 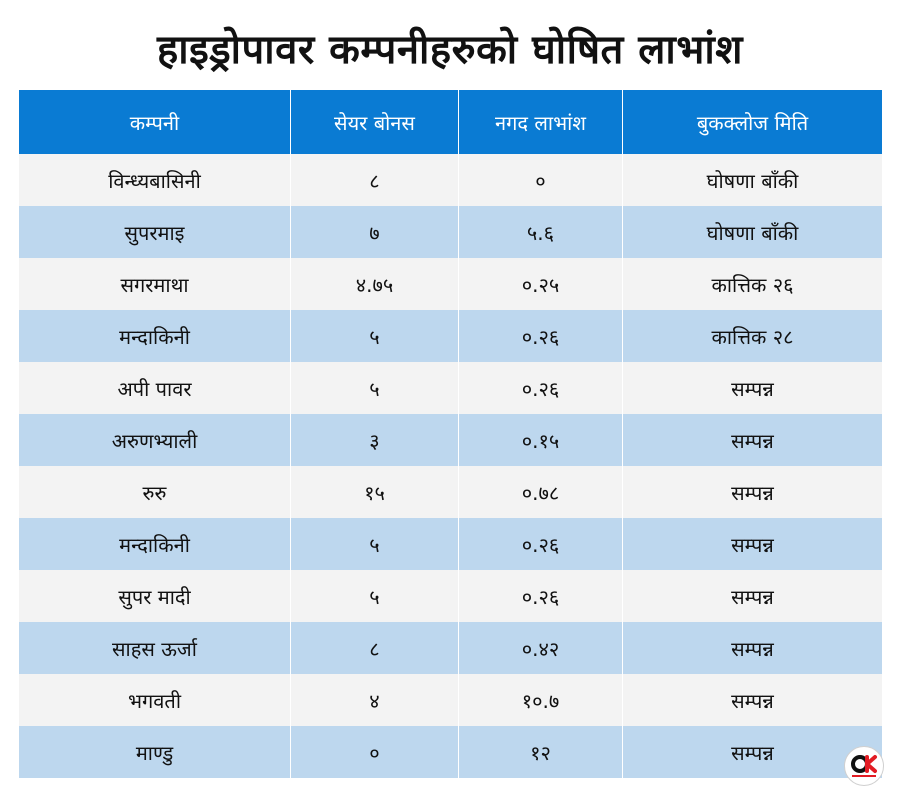 What do you see at coordinates (154, 492) in the screenshot?
I see `cell-company: रुरु` at bounding box center [154, 492].